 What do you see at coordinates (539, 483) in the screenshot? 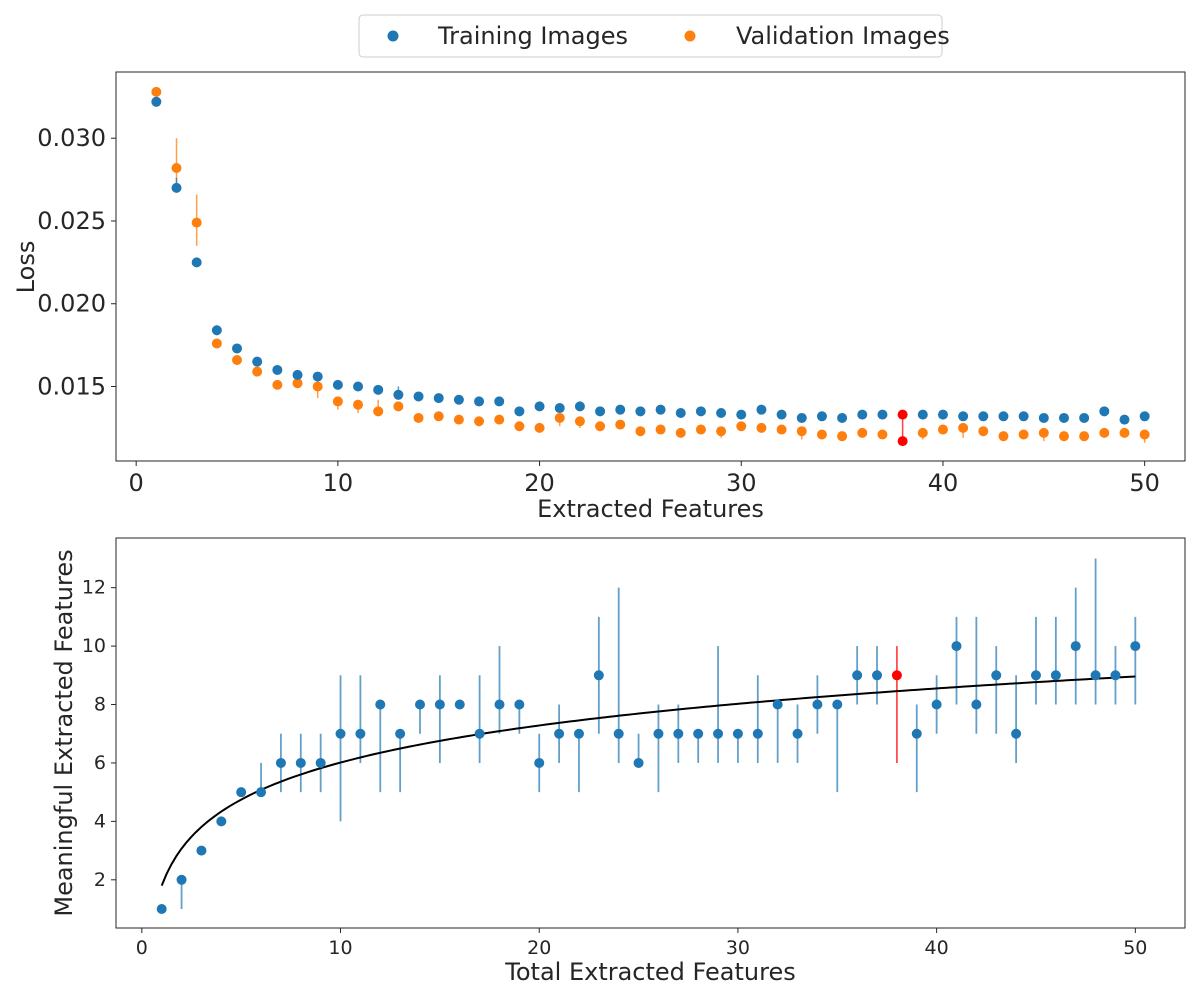
I see `top-xtick-label: 20` at bounding box center [539, 483].